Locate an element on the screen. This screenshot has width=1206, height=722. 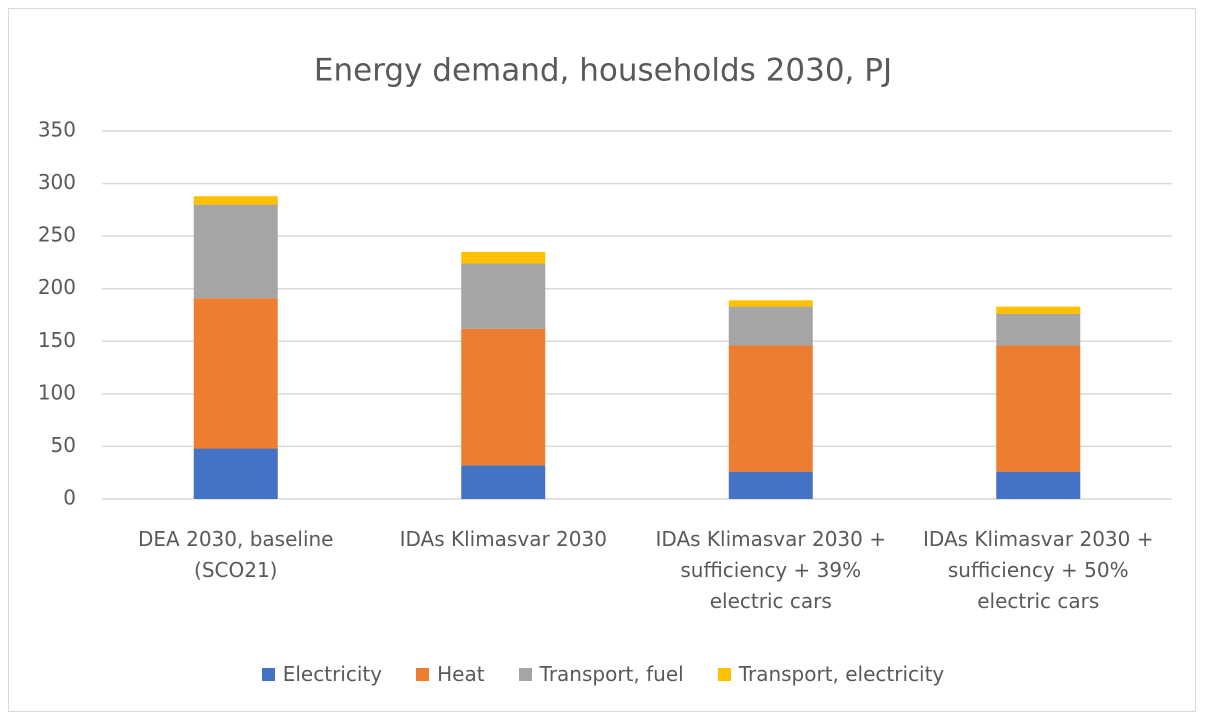
y-tick-label: 100 is located at coordinates (57, 392).